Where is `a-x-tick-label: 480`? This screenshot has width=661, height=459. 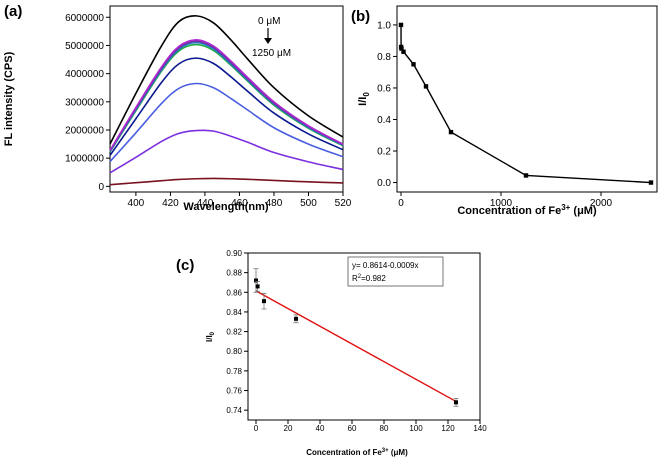 a-x-tick-label: 480 is located at coordinates (274, 203).